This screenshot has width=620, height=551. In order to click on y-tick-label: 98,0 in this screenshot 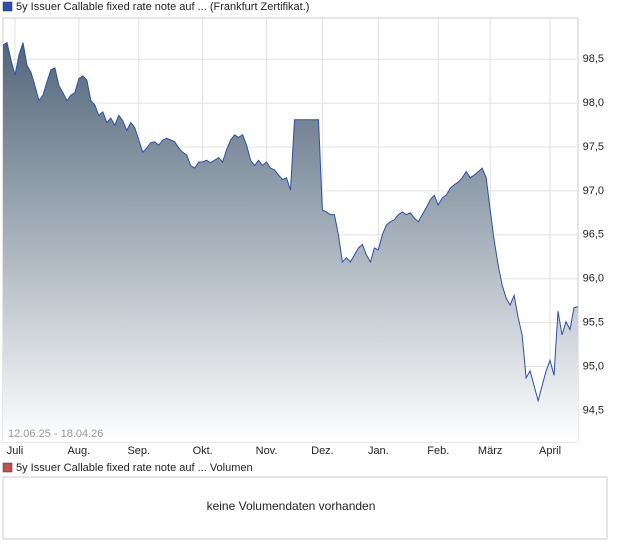, I will do `click(593, 103)`.